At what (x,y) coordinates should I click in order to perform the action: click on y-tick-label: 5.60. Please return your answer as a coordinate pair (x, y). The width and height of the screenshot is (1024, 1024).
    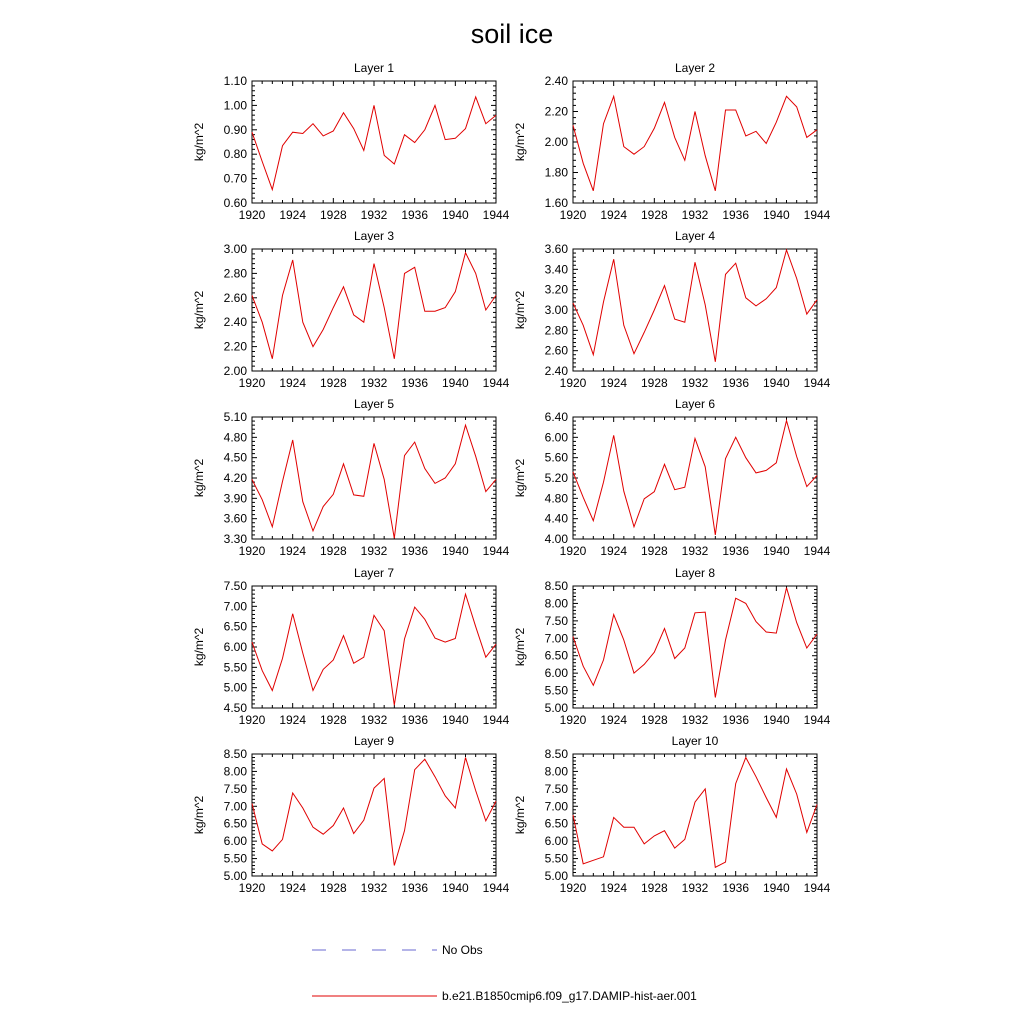
    Looking at the image, I should click on (557, 458).